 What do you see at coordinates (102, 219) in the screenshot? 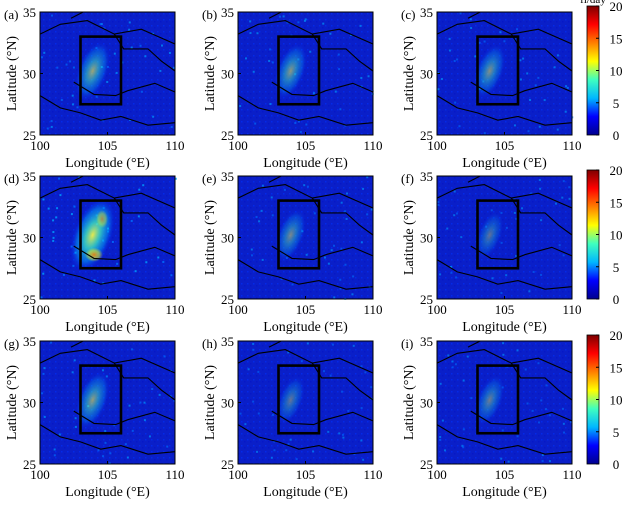
I see `hotspot-core` at bounding box center [102, 219].